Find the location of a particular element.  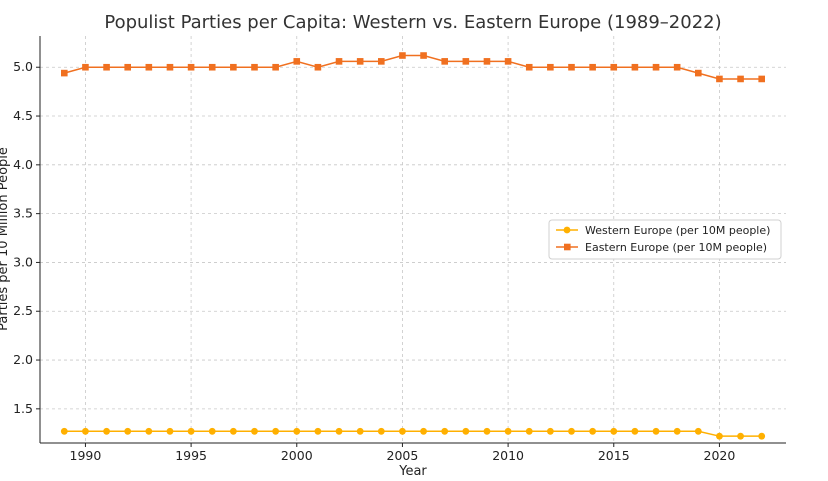

x-ticks: 1990 1995 2000 2005 2010 2015 2020 is located at coordinates (403, 453).